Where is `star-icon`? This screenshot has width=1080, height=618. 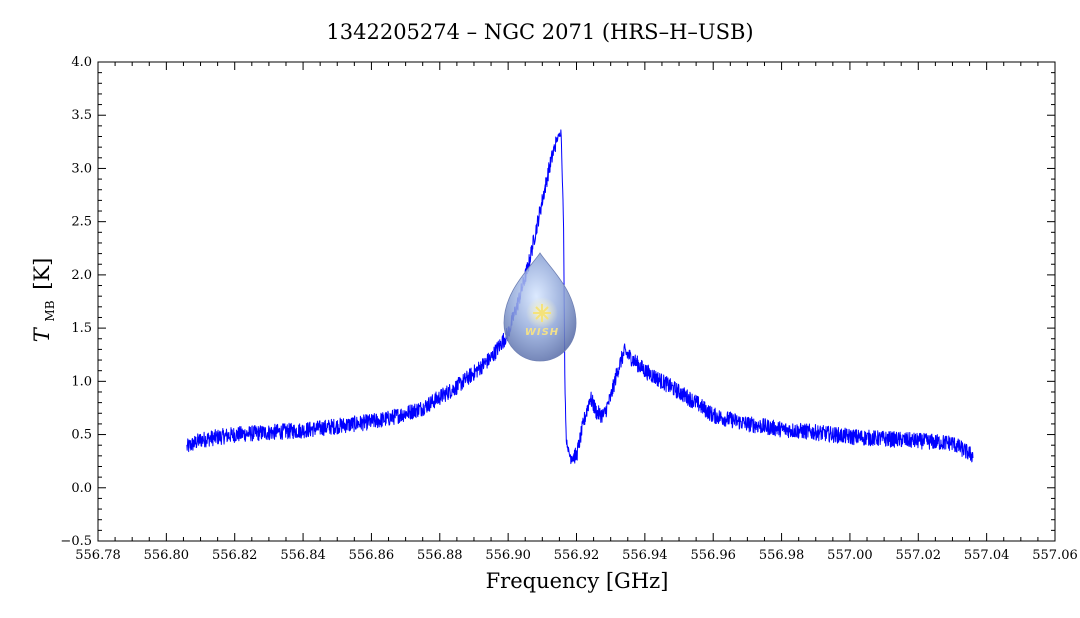
star-icon is located at coordinates (542, 313).